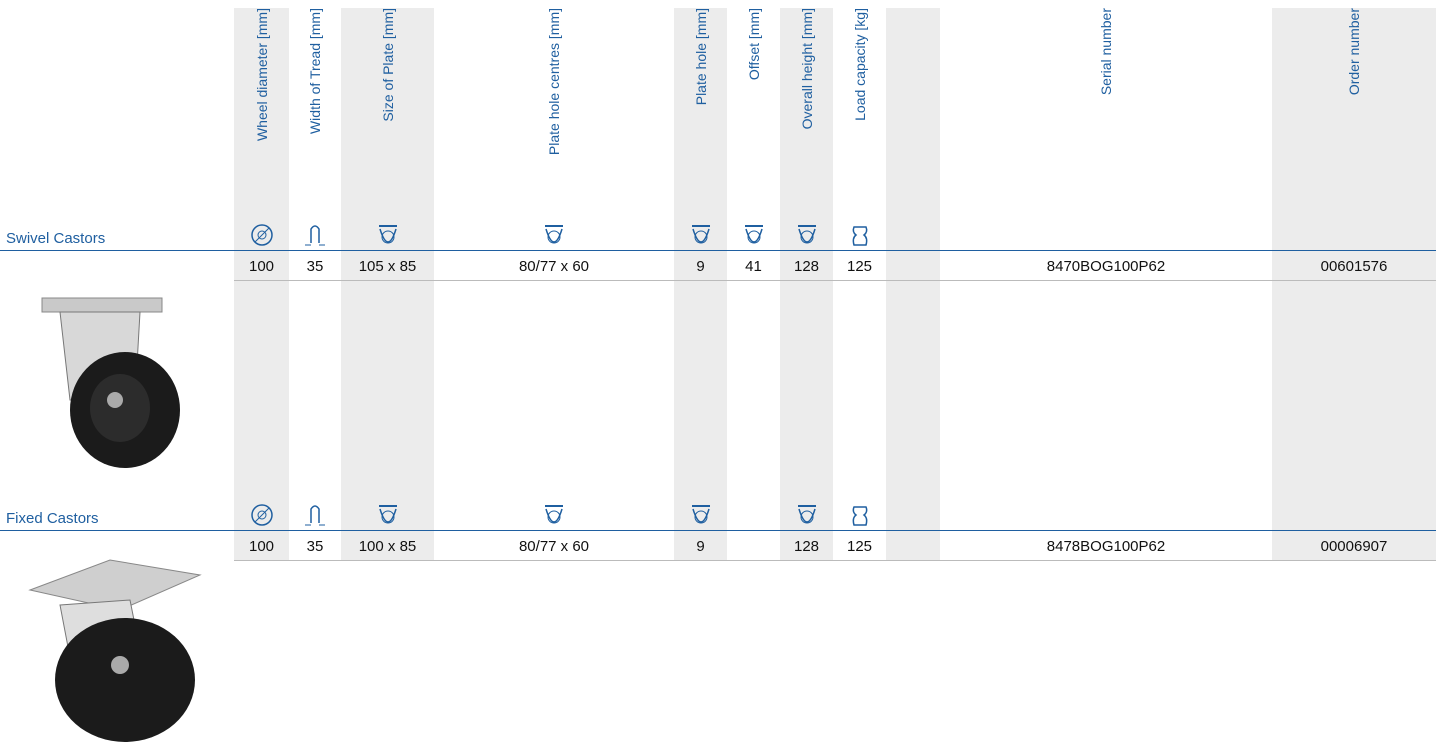 Image resolution: width=1436 pixels, height=746 pixels. What do you see at coordinates (115, 650) in the screenshot?
I see `fixed-castor-image` at bounding box center [115, 650].